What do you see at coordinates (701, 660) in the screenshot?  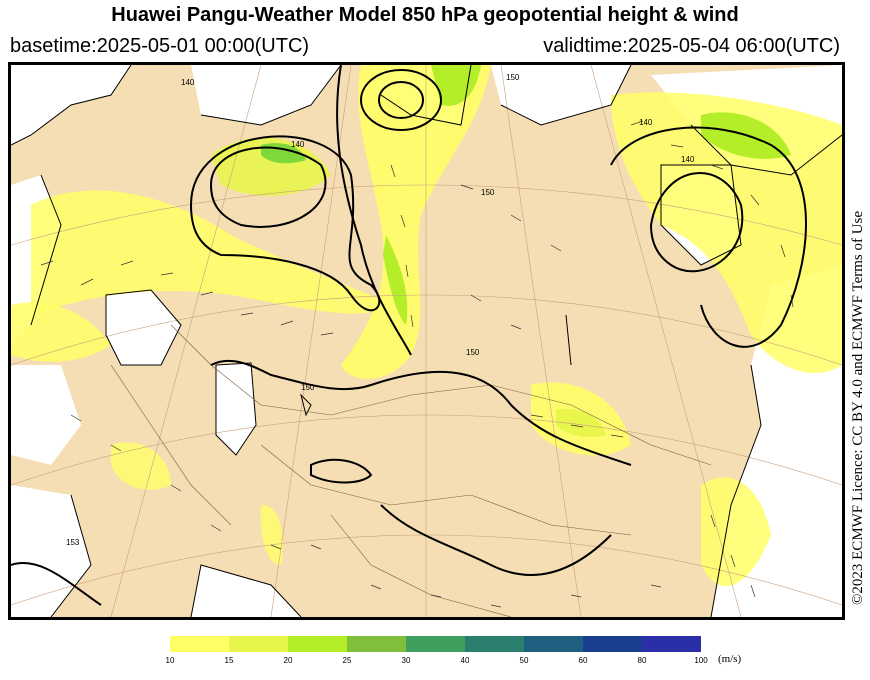 I see `colorbar-tick-label: 100` at bounding box center [701, 660].